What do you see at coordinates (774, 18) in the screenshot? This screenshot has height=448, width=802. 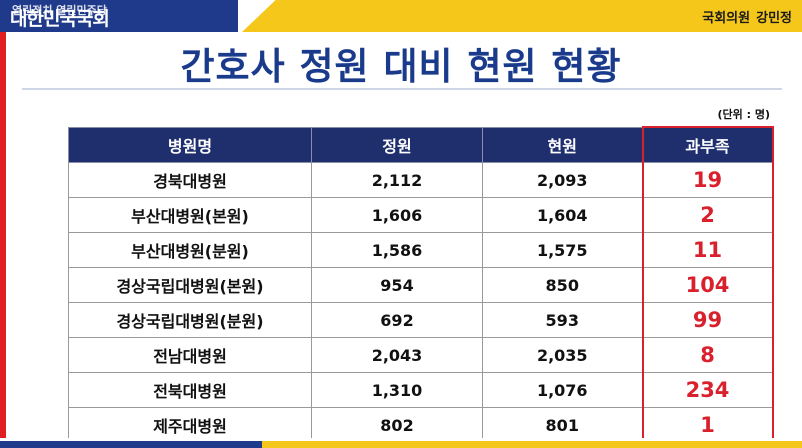 I see `member-name: 강민정` at bounding box center [774, 18].